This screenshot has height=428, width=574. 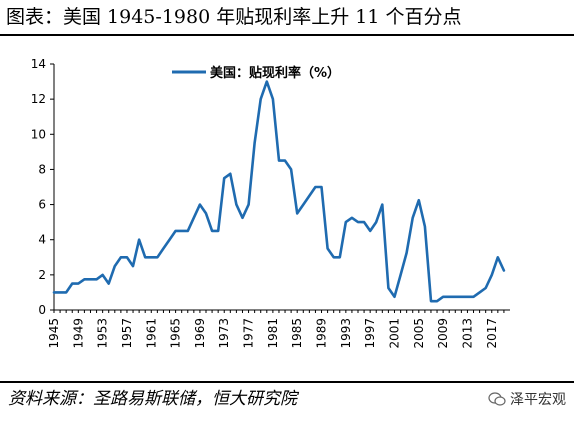 I want to click on x-tick-label: 2001, so click(x=394, y=333).